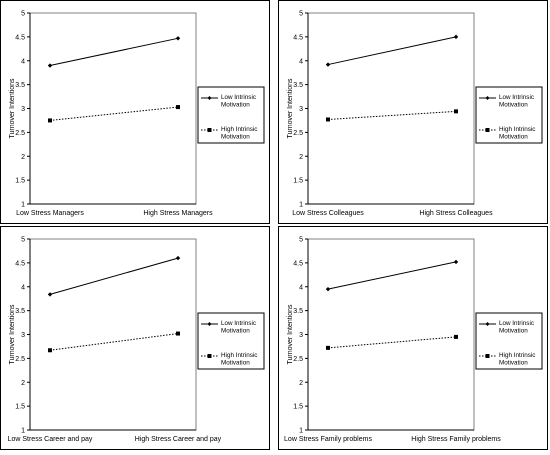 This screenshot has width=550, height=455. What do you see at coordinates (328, 439) in the screenshot?
I see `x-category-label: Low Stress Family problems` at bounding box center [328, 439].